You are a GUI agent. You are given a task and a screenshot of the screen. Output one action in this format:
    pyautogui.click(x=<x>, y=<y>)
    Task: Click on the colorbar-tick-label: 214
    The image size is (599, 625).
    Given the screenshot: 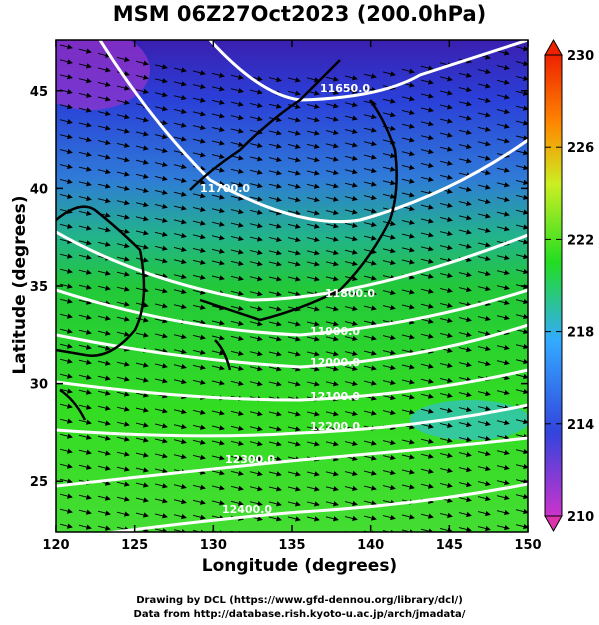 What is the action you would take?
    pyautogui.click(x=580, y=425)
    